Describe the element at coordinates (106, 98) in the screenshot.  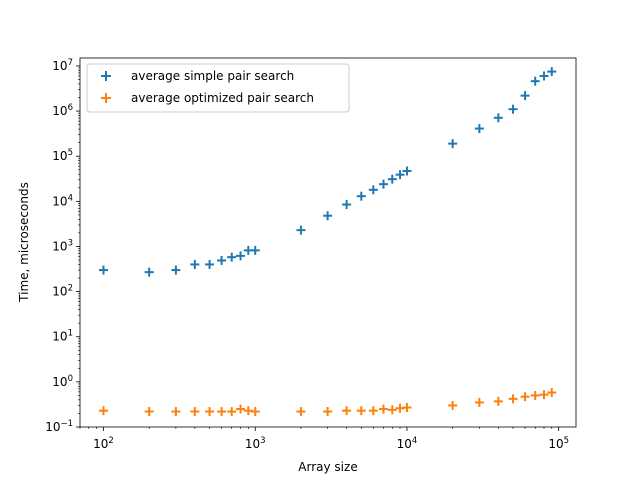
I see `legend-marker-optimized` at that location.